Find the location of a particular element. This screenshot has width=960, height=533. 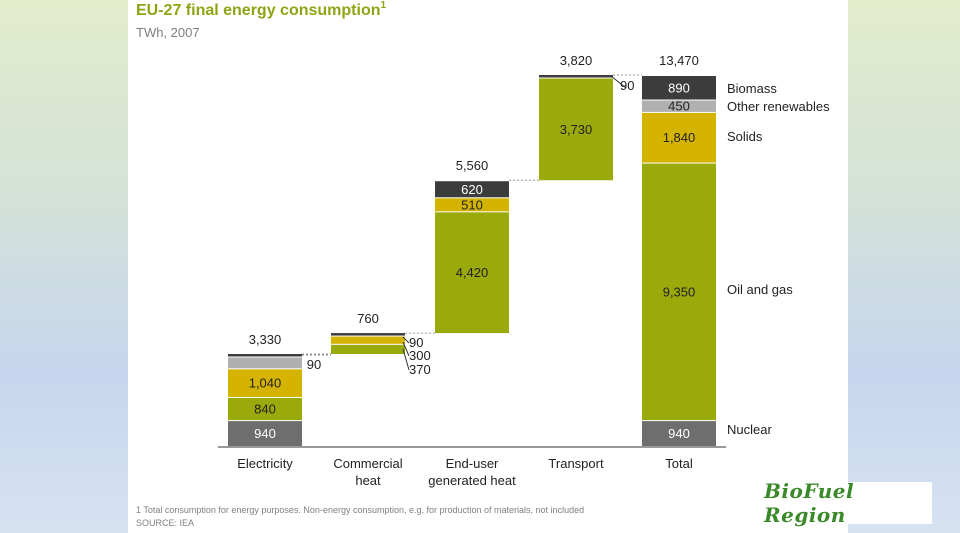

data-label: 890 is located at coordinates (679, 87).